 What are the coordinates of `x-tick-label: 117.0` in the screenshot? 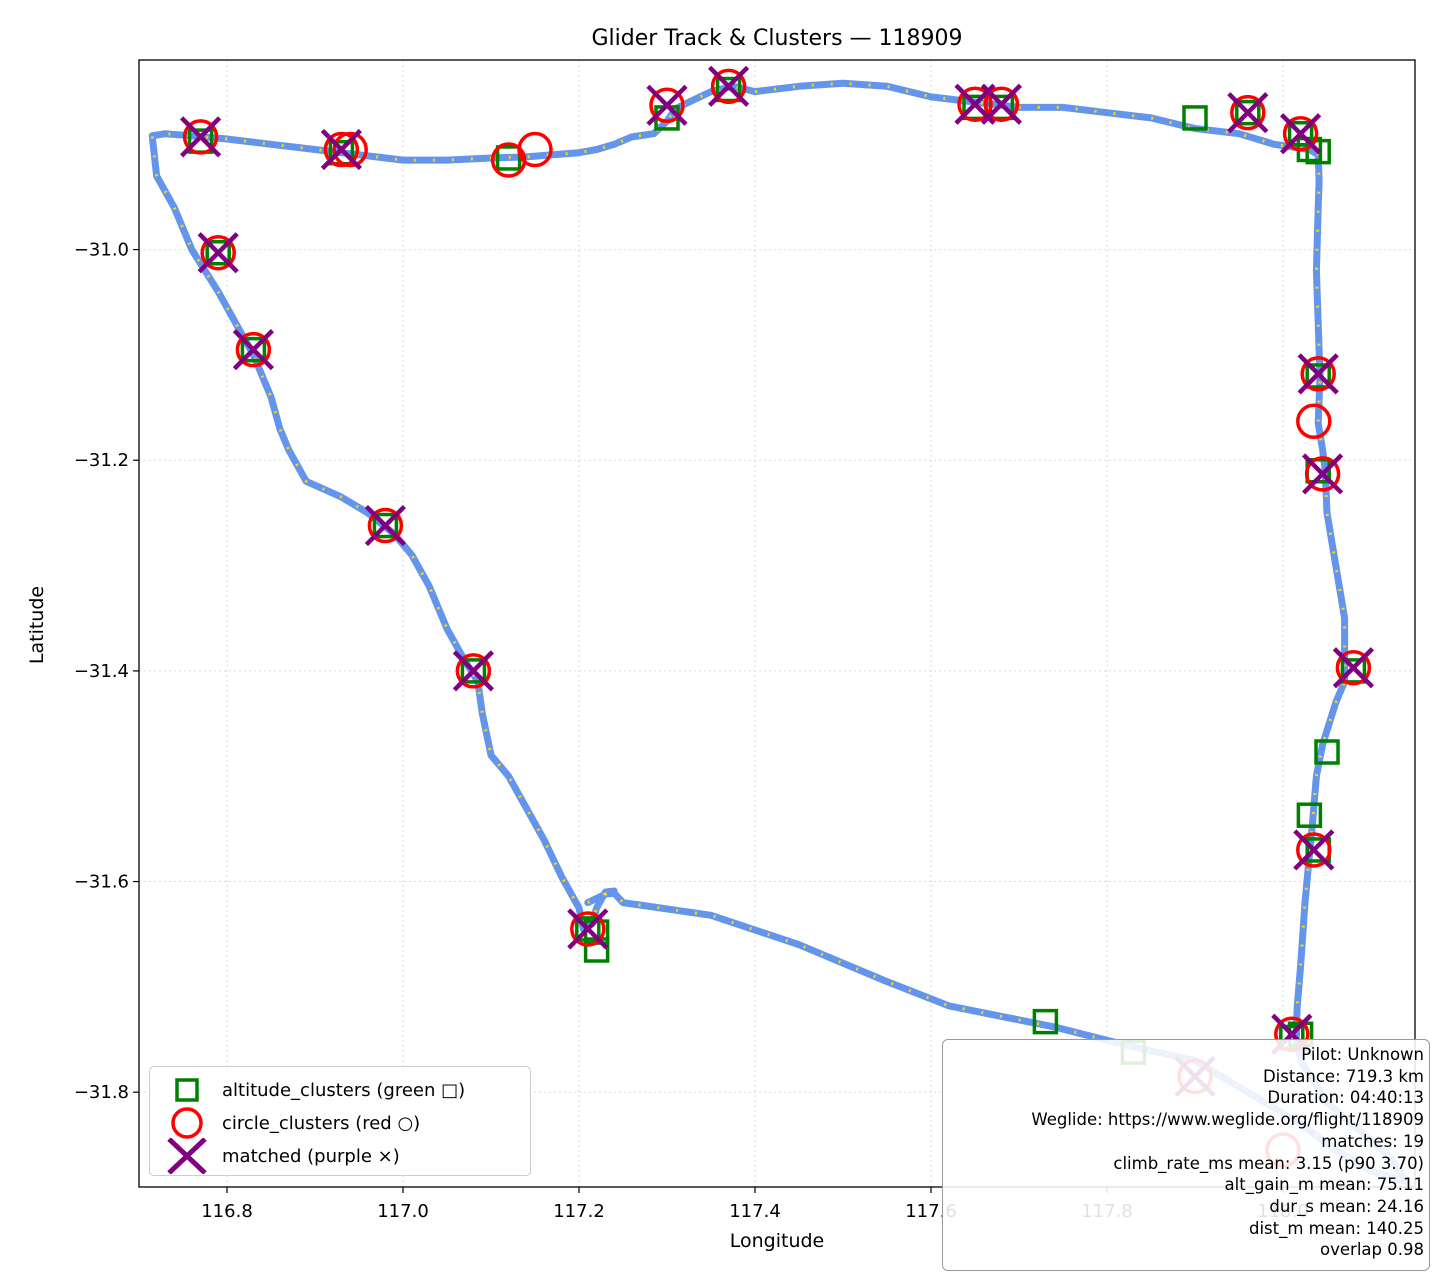 It's located at (403, 1211).